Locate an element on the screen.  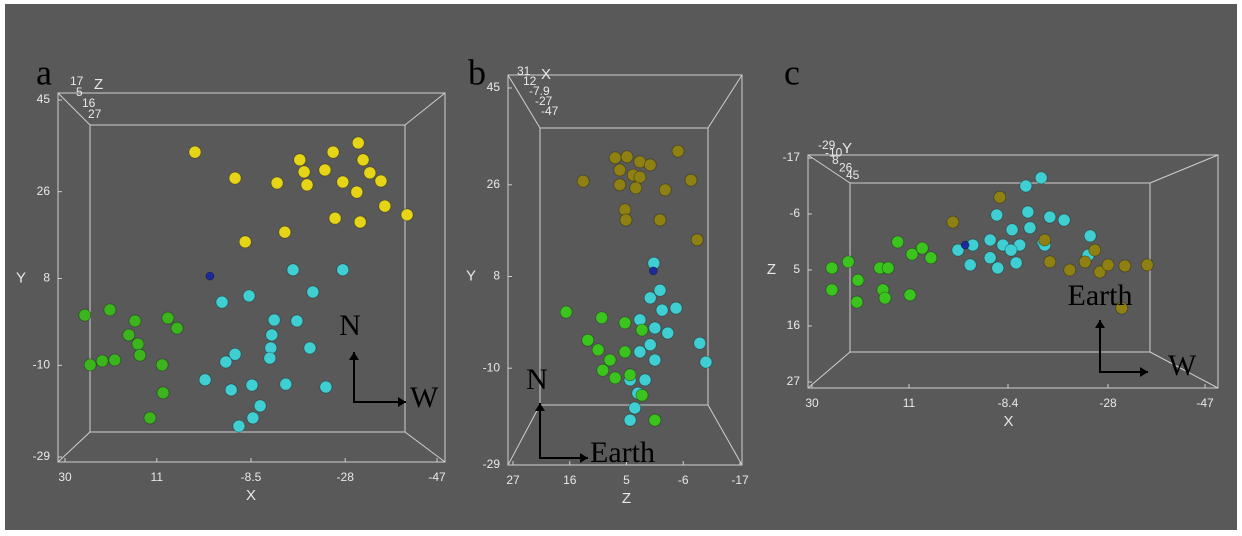
y-axis-label: Z is located at coordinates (771, 269).